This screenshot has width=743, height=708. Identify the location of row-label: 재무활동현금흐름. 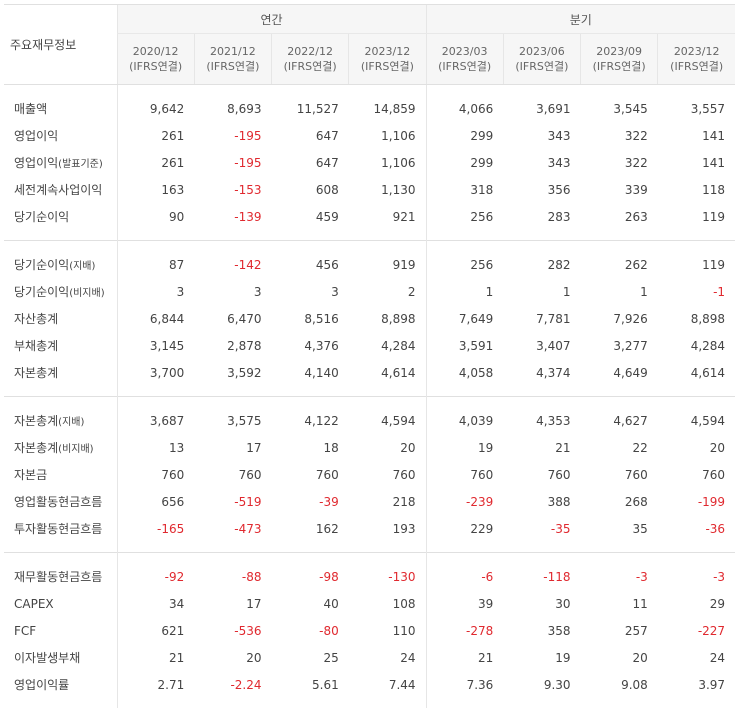
(60, 571).